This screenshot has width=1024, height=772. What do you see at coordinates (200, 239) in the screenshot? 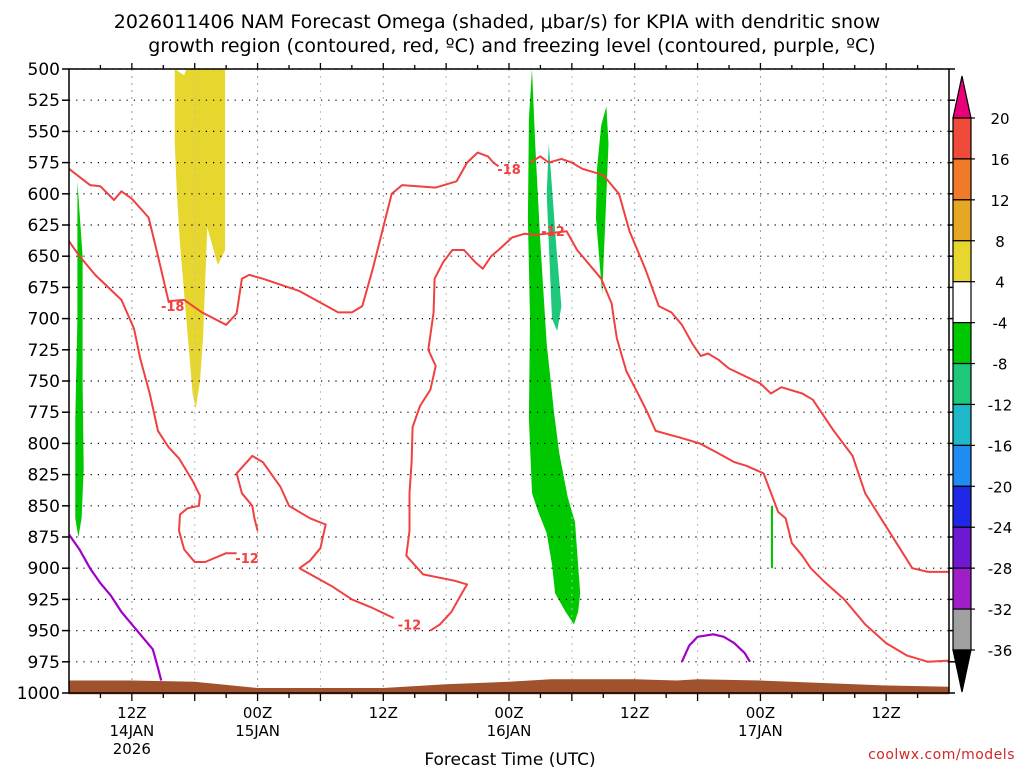
I see `omega-positive-4to8-region` at bounding box center [200, 239].